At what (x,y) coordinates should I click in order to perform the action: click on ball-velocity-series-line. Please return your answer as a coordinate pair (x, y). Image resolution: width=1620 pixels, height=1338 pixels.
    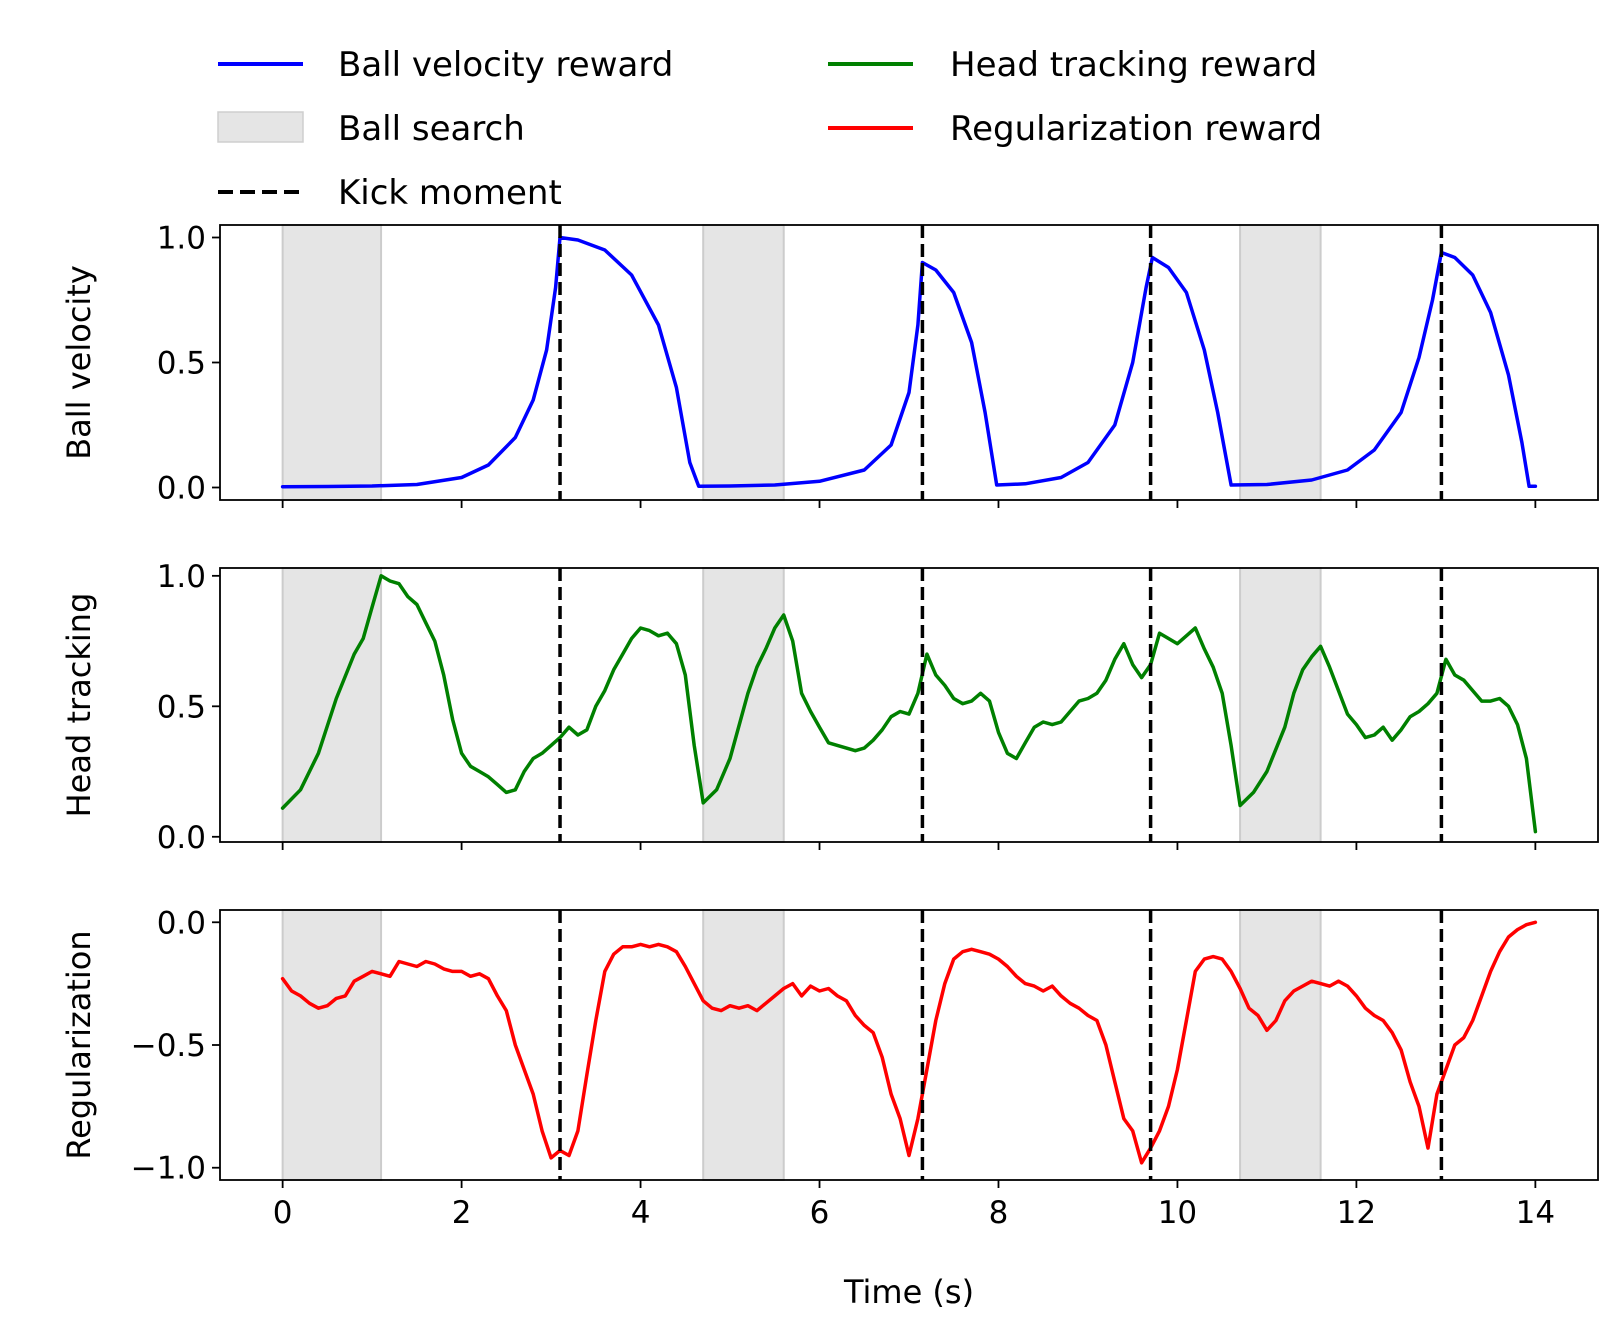
    Looking at the image, I should click on (909, 362).